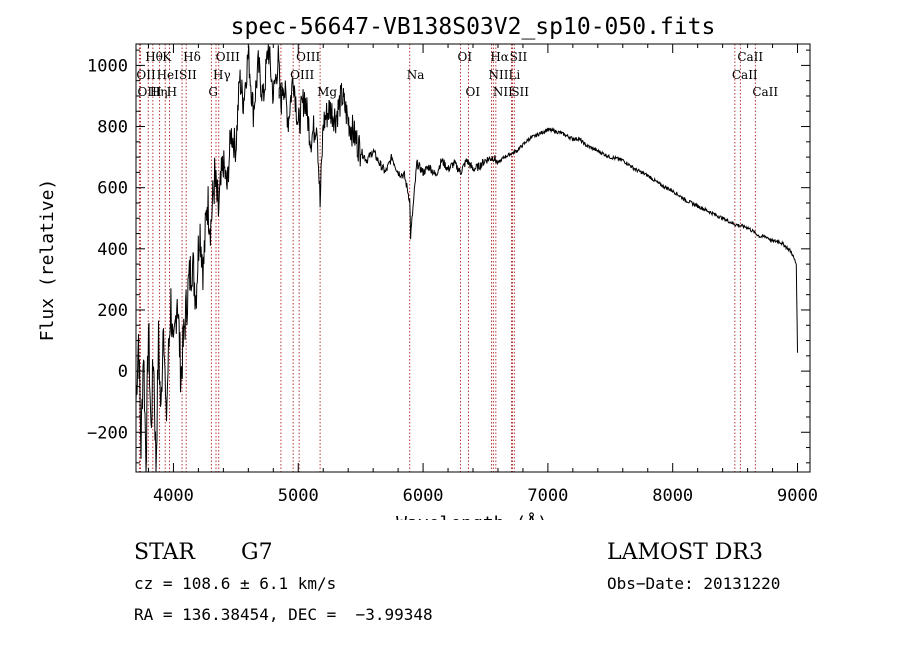 Image resolution: width=900 pixels, height=649 pixels. Describe the element at coordinates (213, 92) in the screenshot. I see `spectral-line-label: G` at that location.